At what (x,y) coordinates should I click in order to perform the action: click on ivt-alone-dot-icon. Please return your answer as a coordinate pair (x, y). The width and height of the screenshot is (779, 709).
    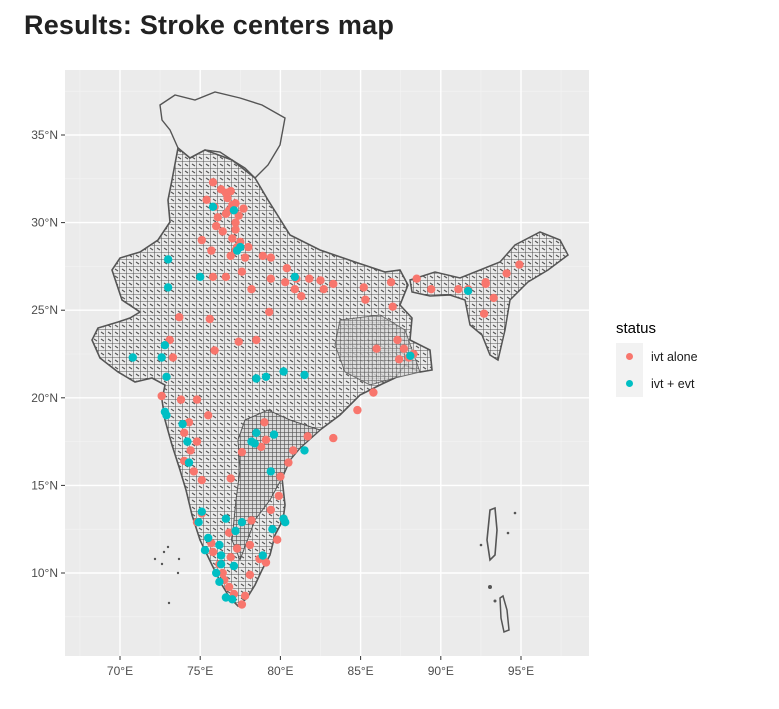
    Looking at the image, I should click on (629, 356).